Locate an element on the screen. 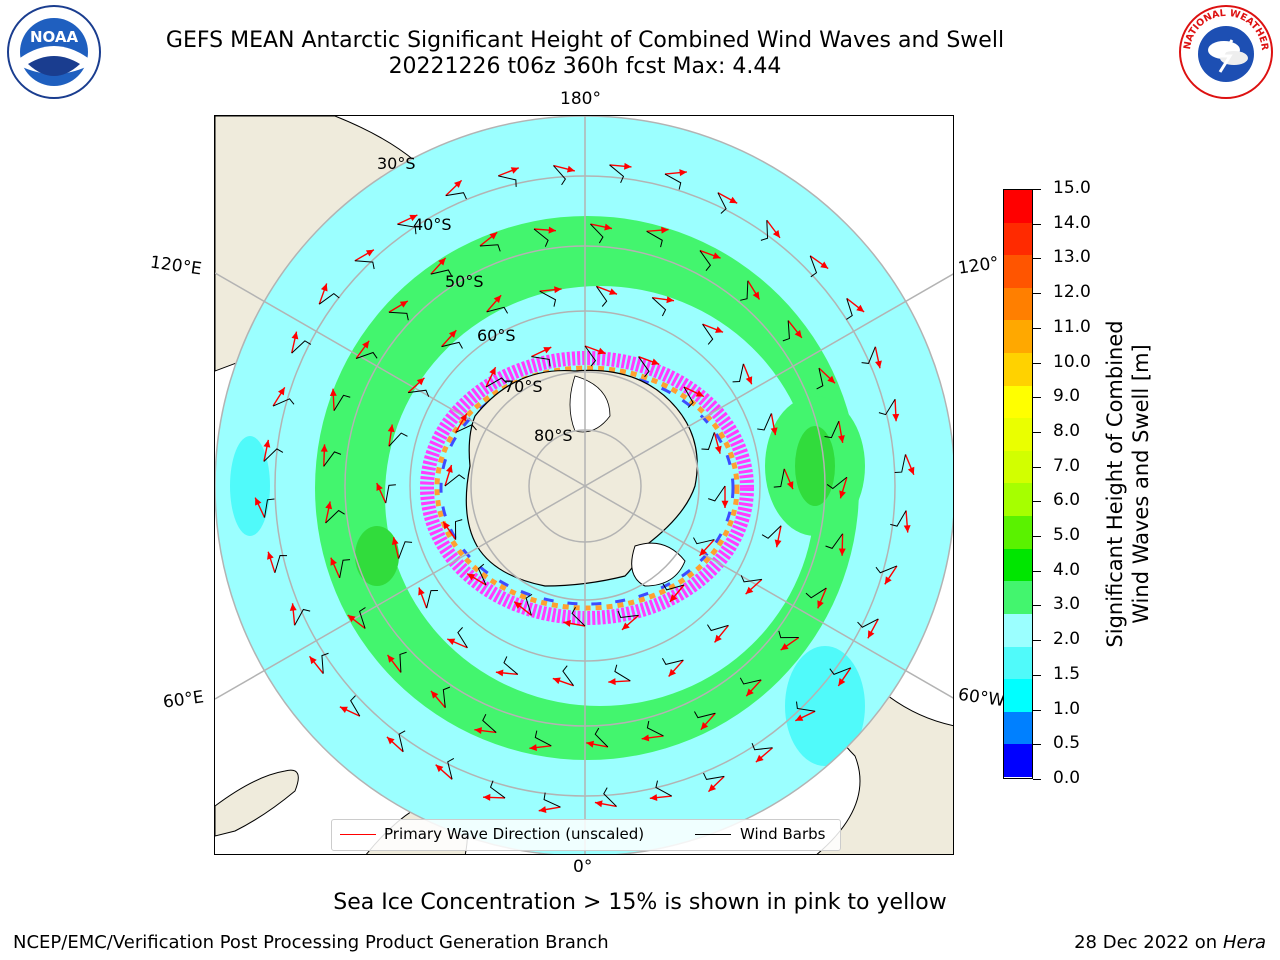 The width and height of the screenshot is (1280, 960). legend-swatch-barbs is located at coordinates (713, 834).